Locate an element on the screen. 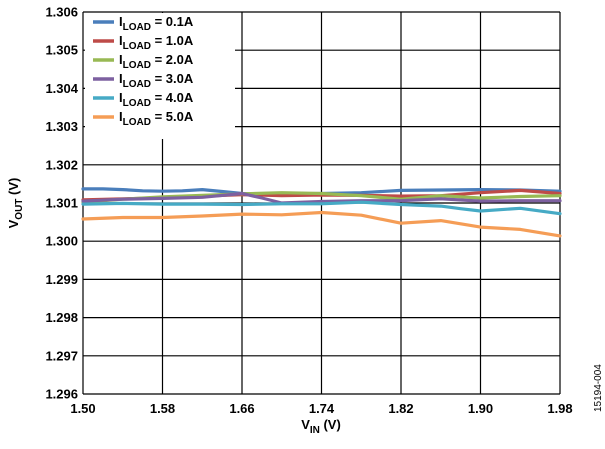 This screenshot has width=605, height=449. legend-label: ILOAD = 0.1A is located at coordinates (156, 23).